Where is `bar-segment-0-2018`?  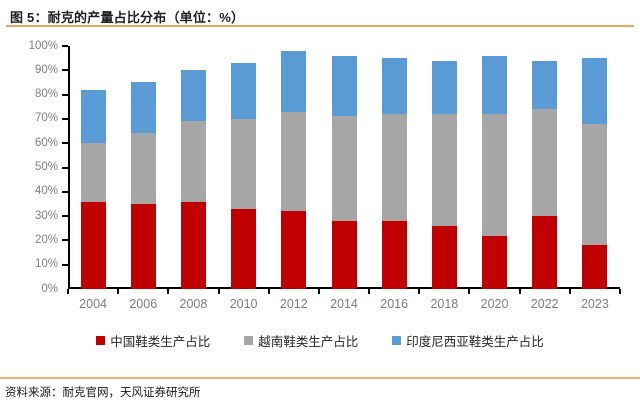 bar-segment-0-2018 is located at coordinates (444, 257).